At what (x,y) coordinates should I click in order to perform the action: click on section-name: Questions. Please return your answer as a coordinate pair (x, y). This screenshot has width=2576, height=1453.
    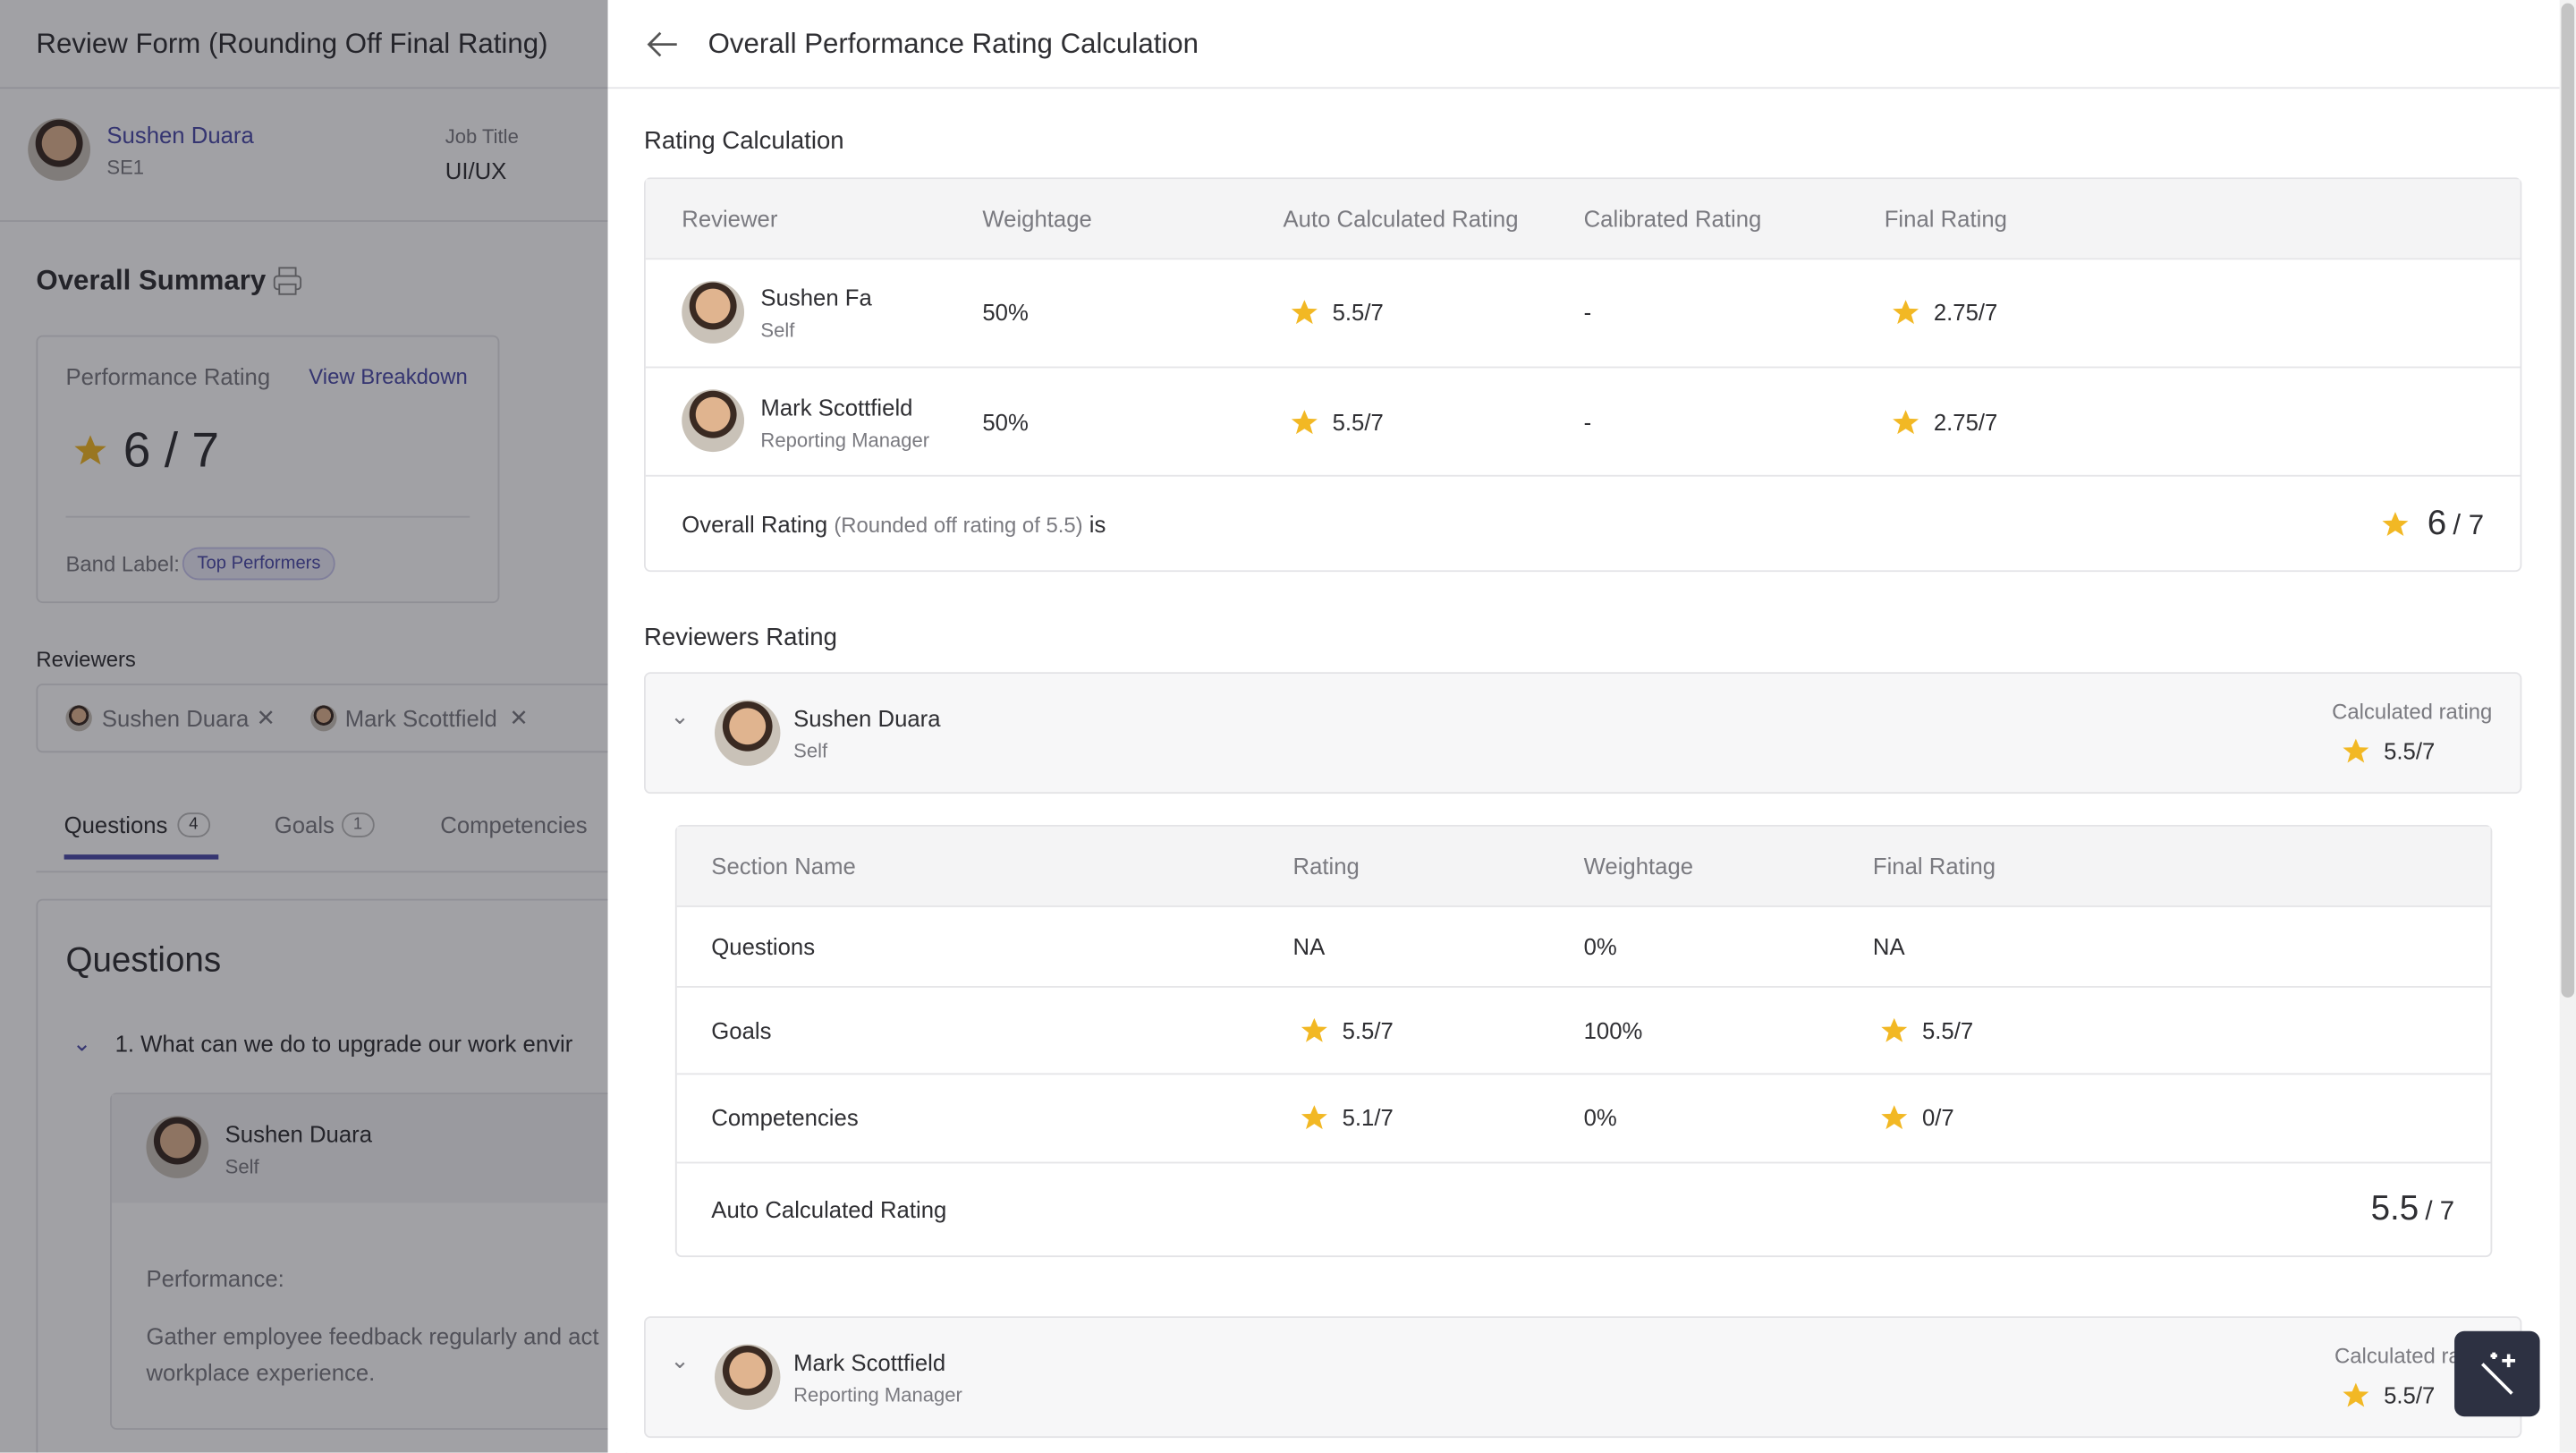
    Looking at the image, I should click on (763, 946).